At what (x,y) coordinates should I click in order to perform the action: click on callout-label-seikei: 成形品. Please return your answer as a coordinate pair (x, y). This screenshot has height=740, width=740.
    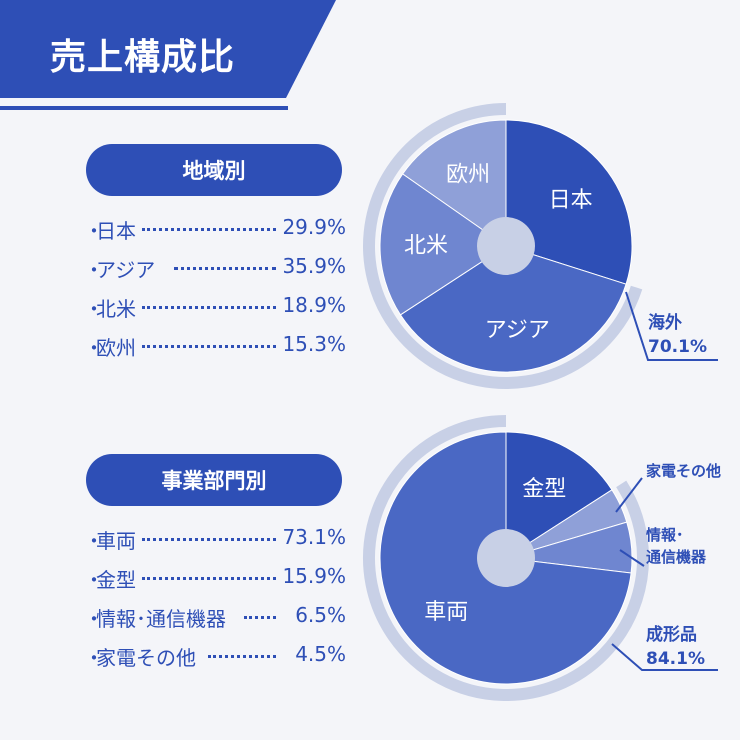
    Looking at the image, I should click on (671, 634).